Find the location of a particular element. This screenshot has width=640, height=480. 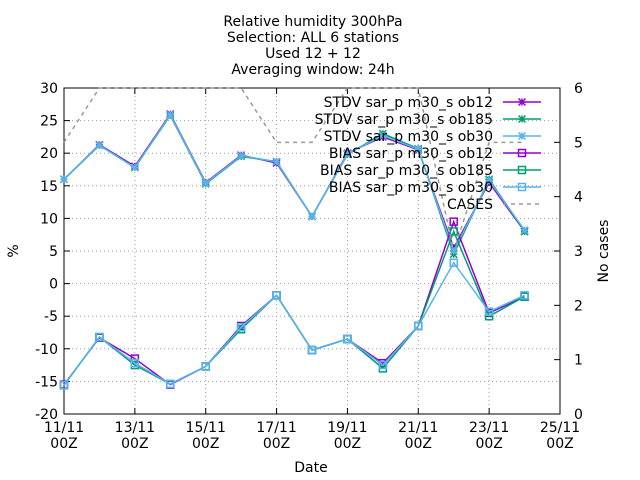

y-tick-label: -10 is located at coordinates (46, 350).